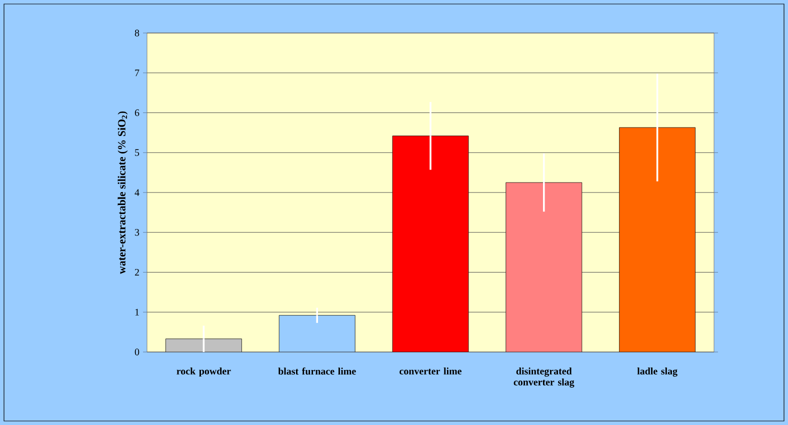 This screenshot has width=788, height=425. I want to click on x-tick-label: disintegrated converter slag, so click(544, 377).